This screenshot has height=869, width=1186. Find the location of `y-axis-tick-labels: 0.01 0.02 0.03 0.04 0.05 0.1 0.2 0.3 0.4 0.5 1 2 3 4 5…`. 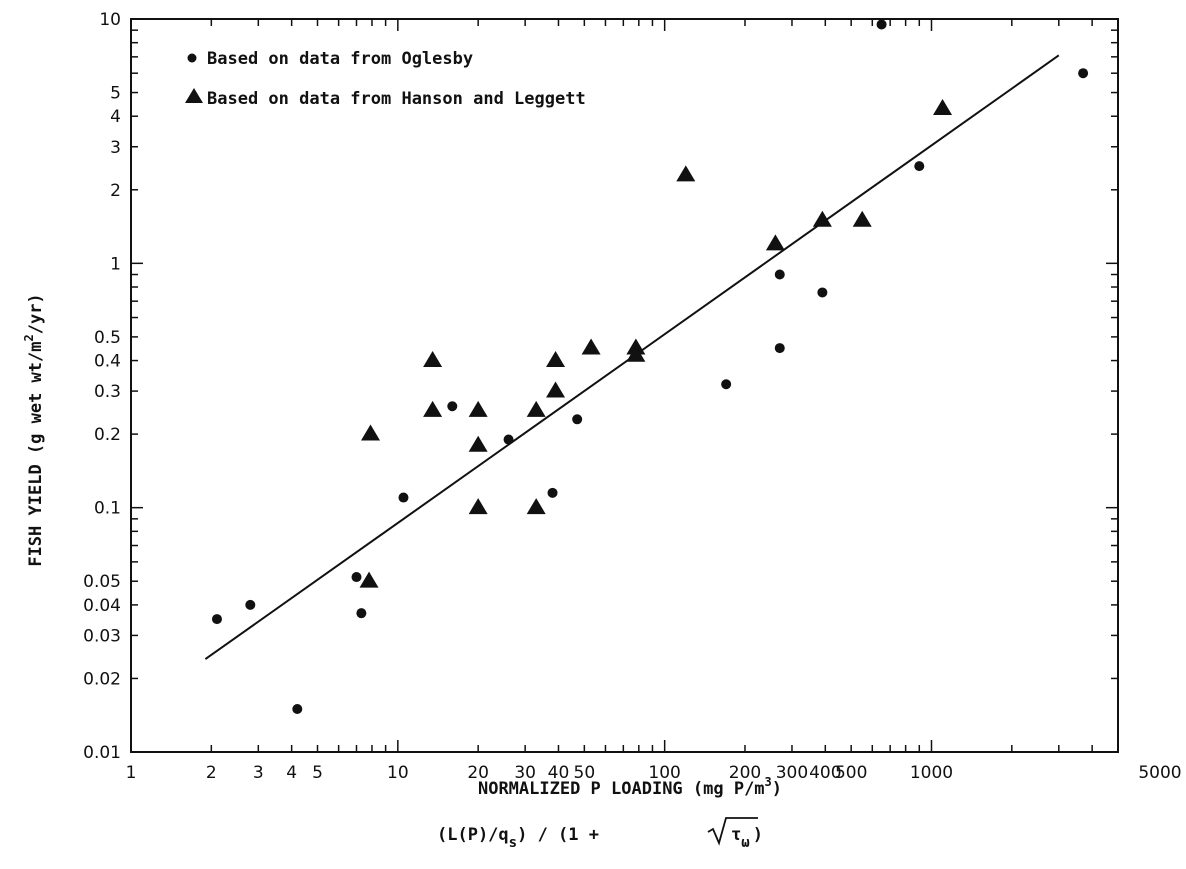

y-axis-tick-labels: 0.01 0.02 0.03 0.04 0.05 0.1 0.2 0.3 0.4 0.5 1 2 3 4 5… is located at coordinates (102, 386).